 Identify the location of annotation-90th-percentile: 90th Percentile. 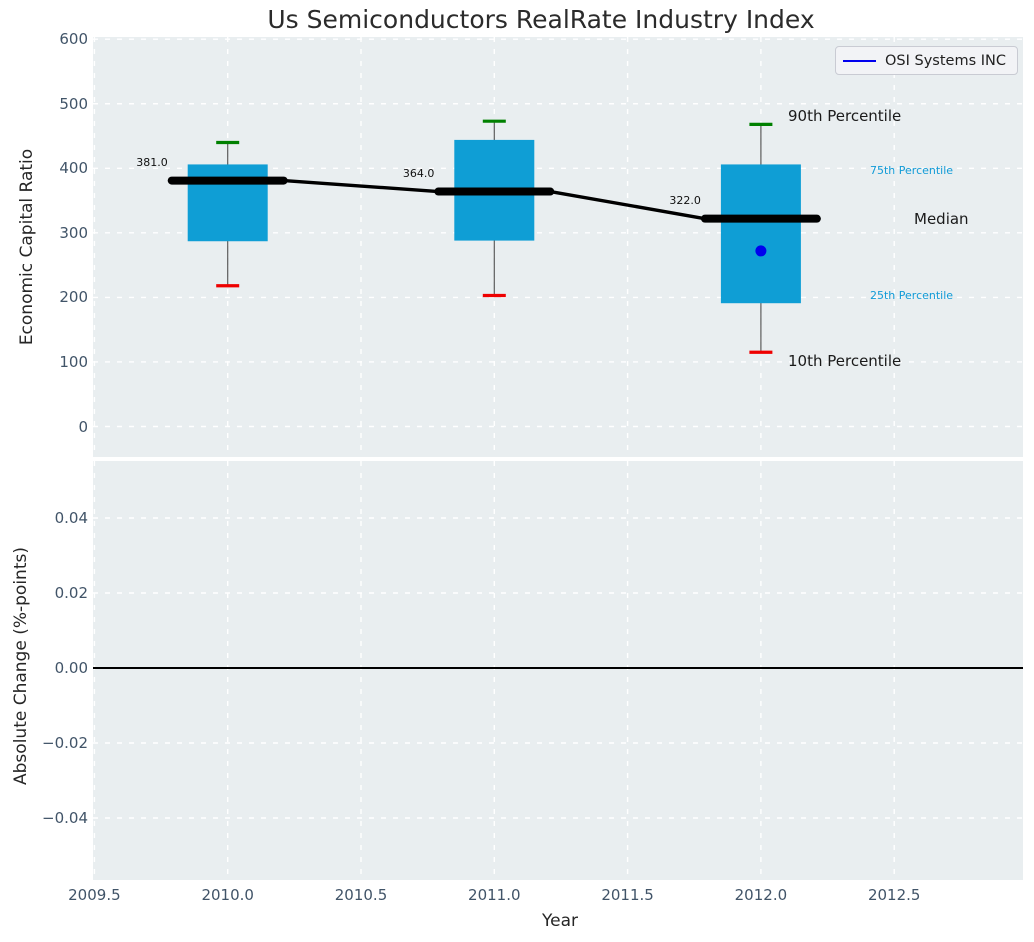
(845, 116).